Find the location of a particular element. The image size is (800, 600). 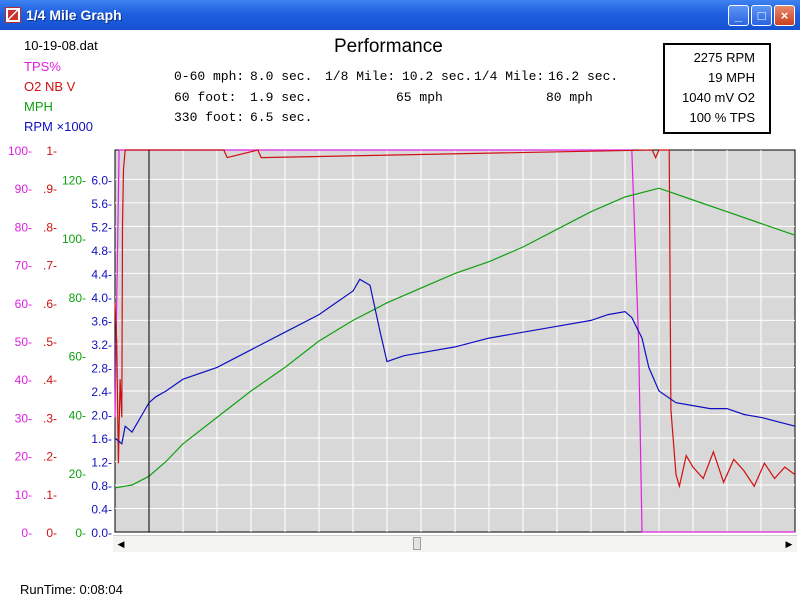

zero60-label: 0-60 mph: is located at coordinates (209, 76).